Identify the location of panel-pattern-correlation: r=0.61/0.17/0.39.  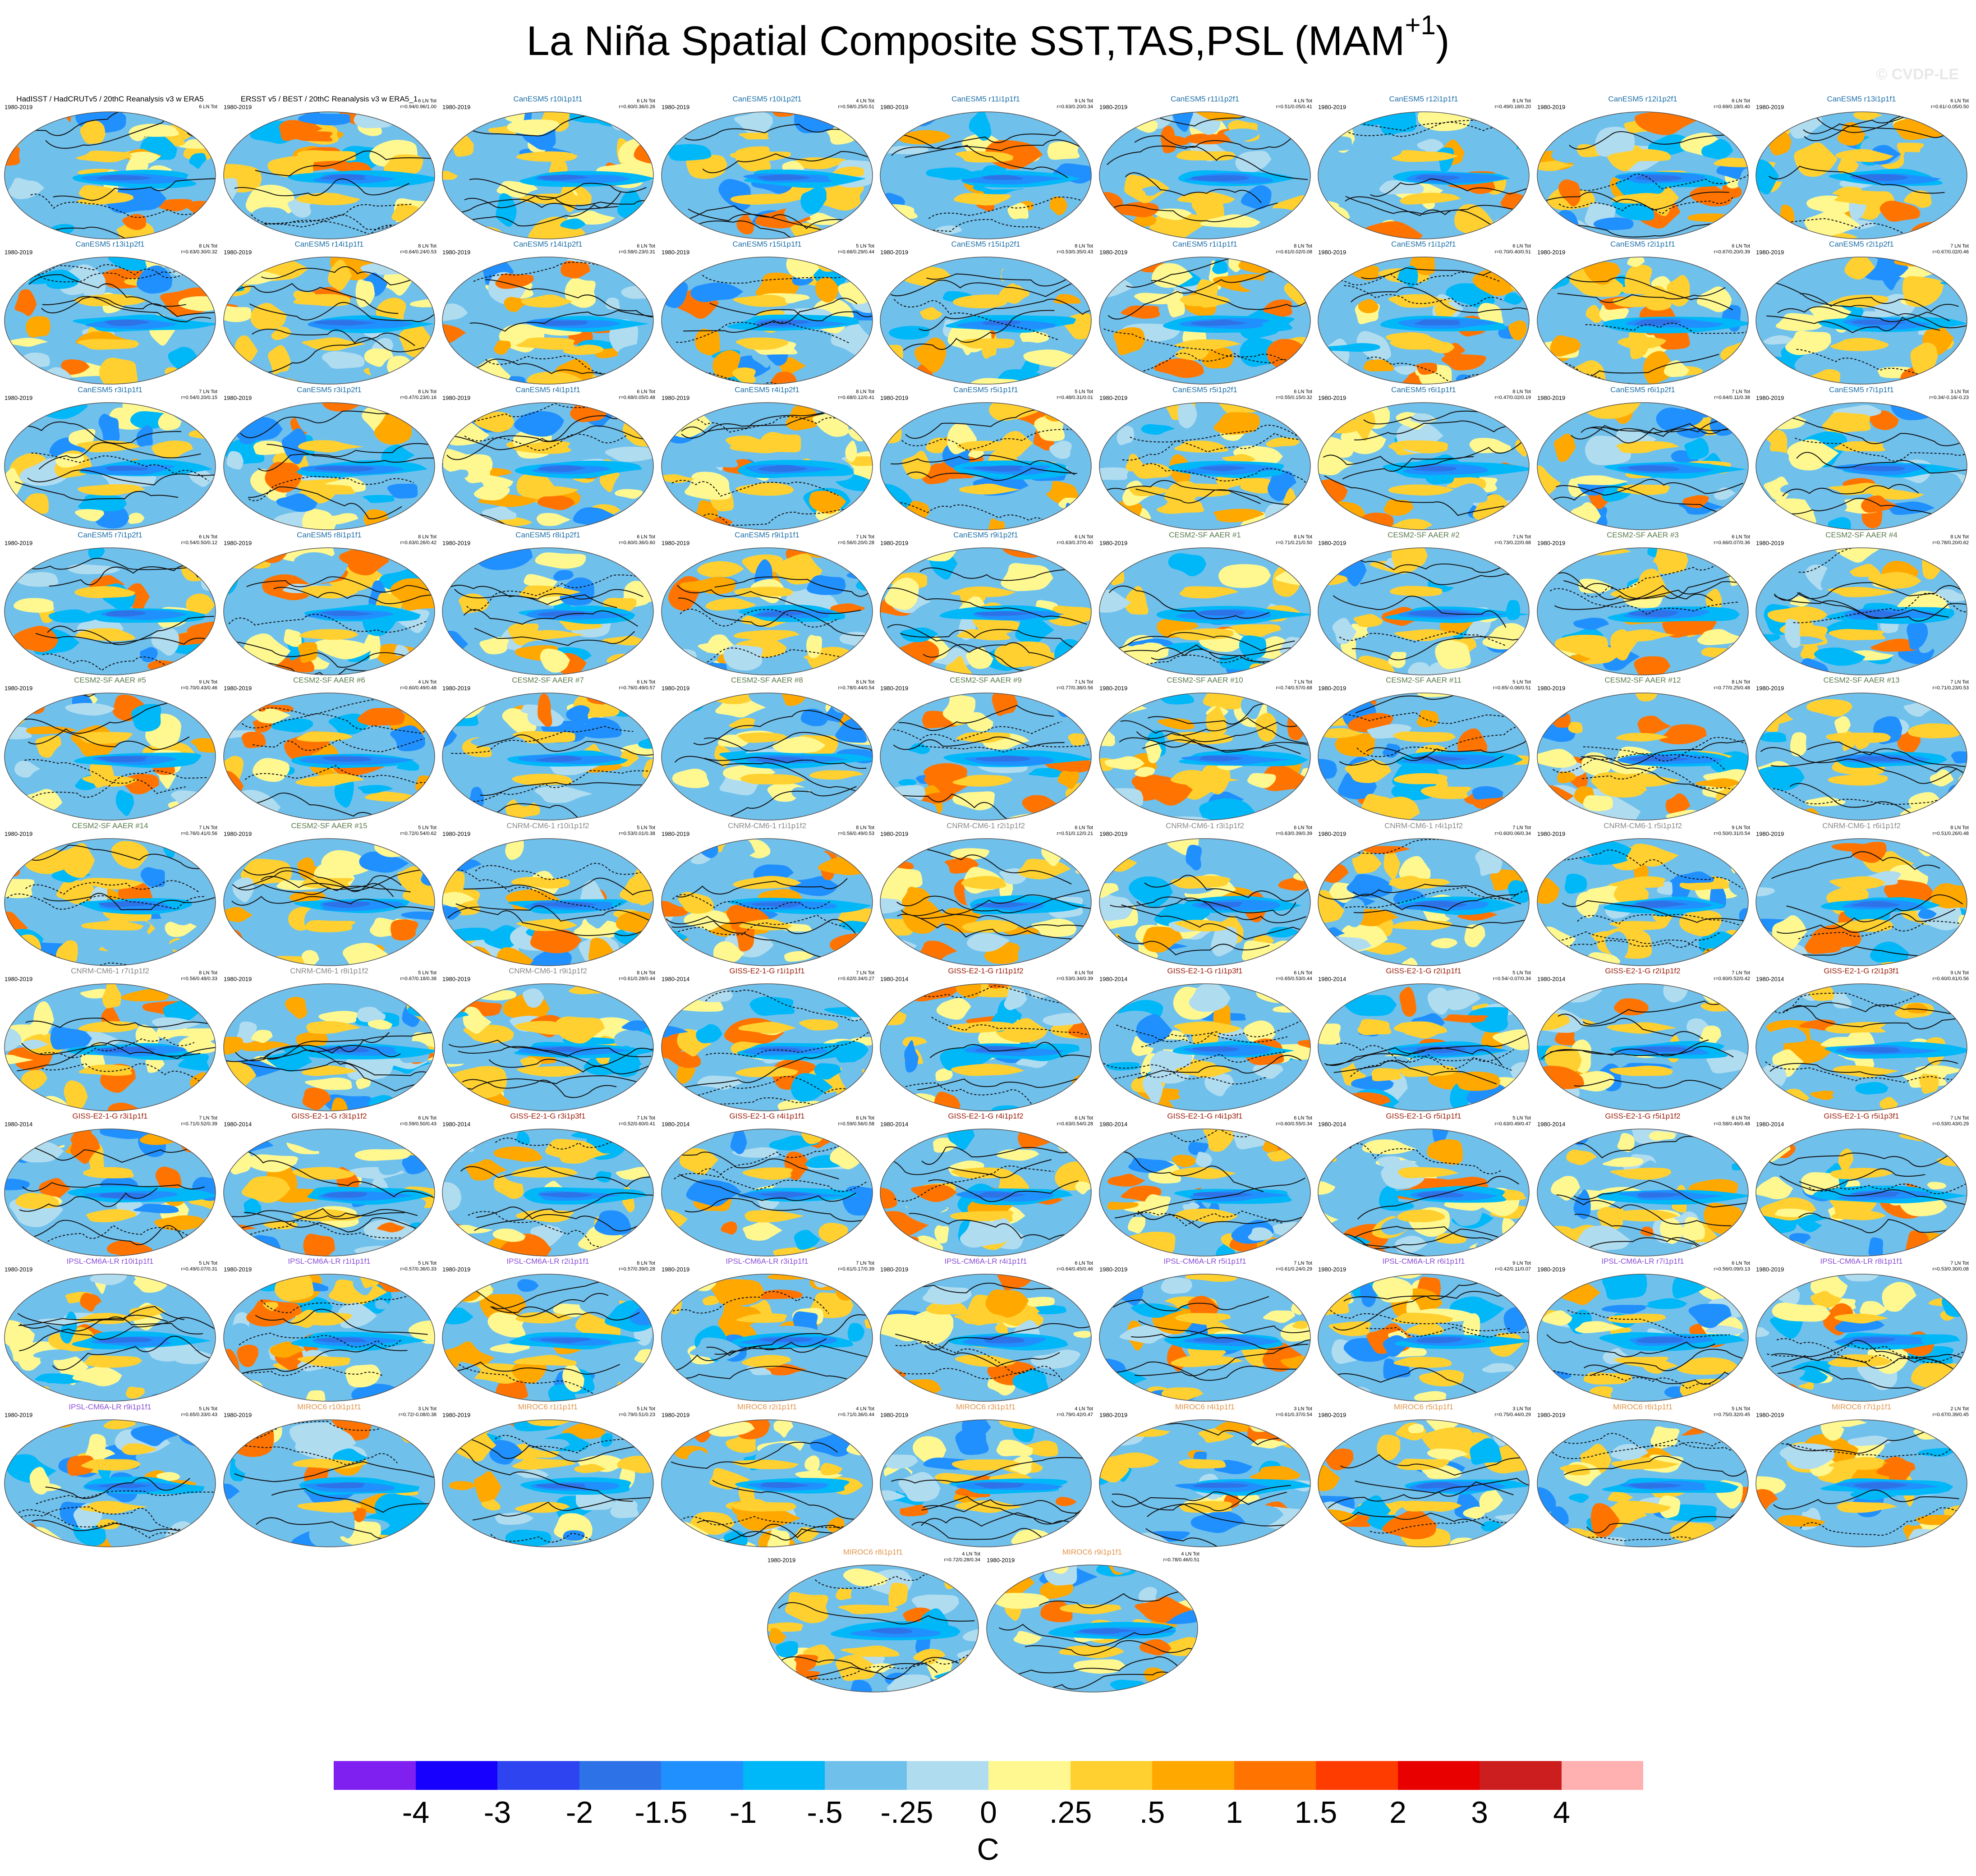
(856, 1269).